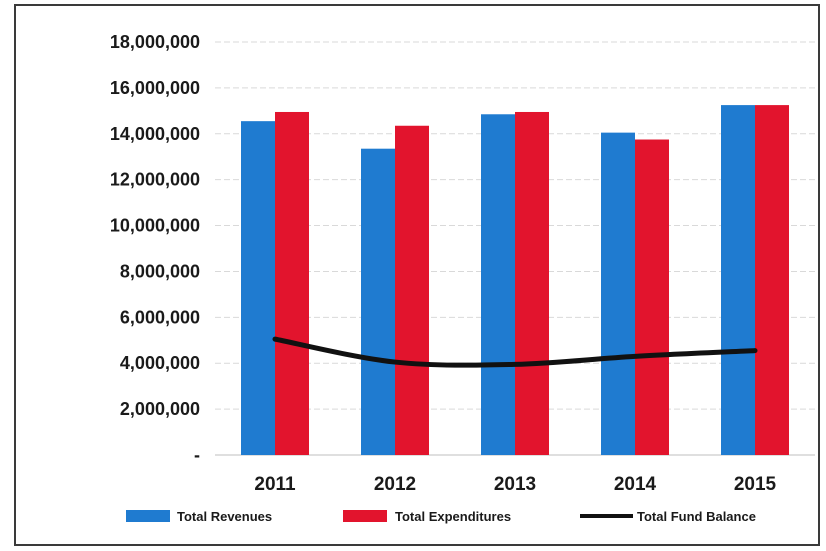 The height and width of the screenshot is (551, 826). Describe the element at coordinates (155, 180) in the screenshot. I see `y-tick-label: 12,000,000` at that location.